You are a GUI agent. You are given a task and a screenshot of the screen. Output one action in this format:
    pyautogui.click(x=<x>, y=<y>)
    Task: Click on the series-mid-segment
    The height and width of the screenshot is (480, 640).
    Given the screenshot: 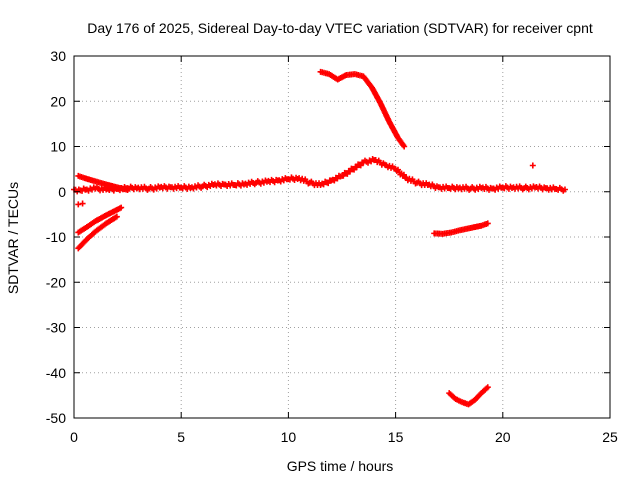 What is the action you would take?
    pyautogui.click(x=461, y=228)
    